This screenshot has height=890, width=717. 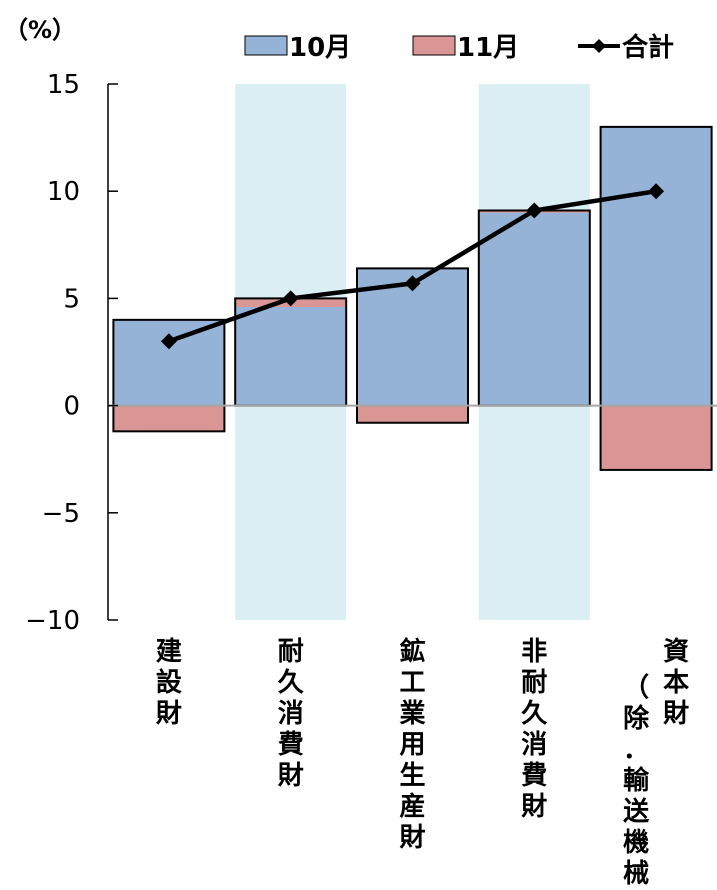 I want to click on y-tick-label: 15, so click(x=63, y=85).